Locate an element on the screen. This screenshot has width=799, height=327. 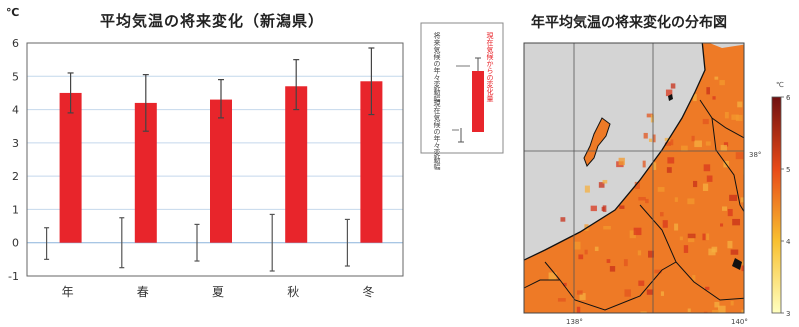
legend-bar-swatch is located at coordinates (478, 101).